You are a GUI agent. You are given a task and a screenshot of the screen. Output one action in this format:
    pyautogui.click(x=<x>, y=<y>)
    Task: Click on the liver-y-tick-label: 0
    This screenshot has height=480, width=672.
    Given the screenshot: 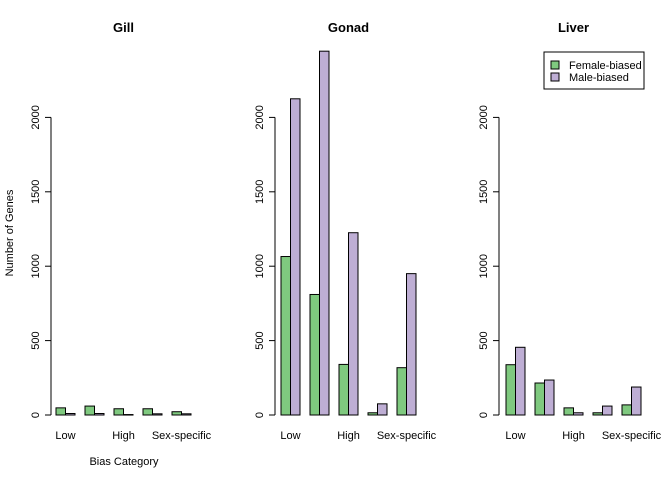 What is the action you would take?
    pyautogui.click(x=484, y=415)
    